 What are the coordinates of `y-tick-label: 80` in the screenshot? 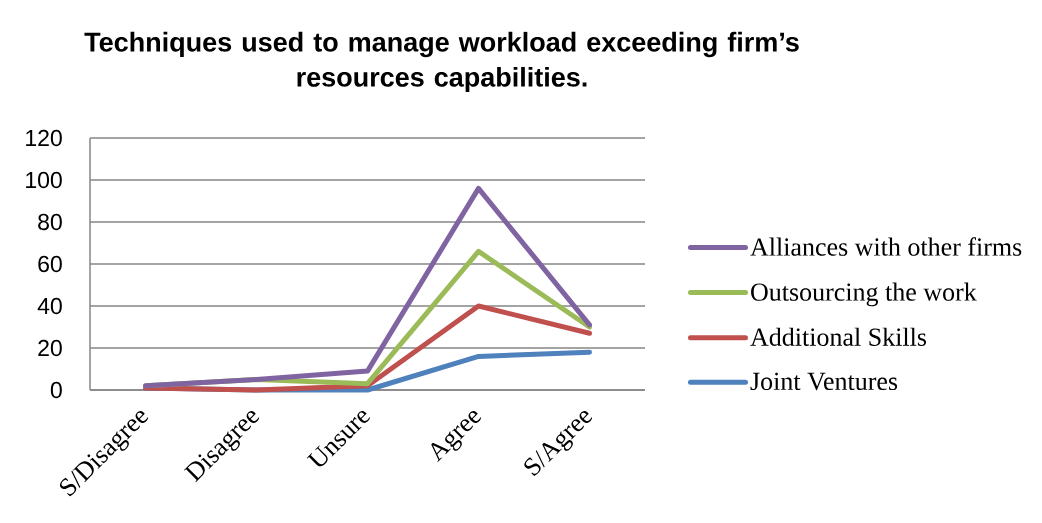 It's located at (50, 222).